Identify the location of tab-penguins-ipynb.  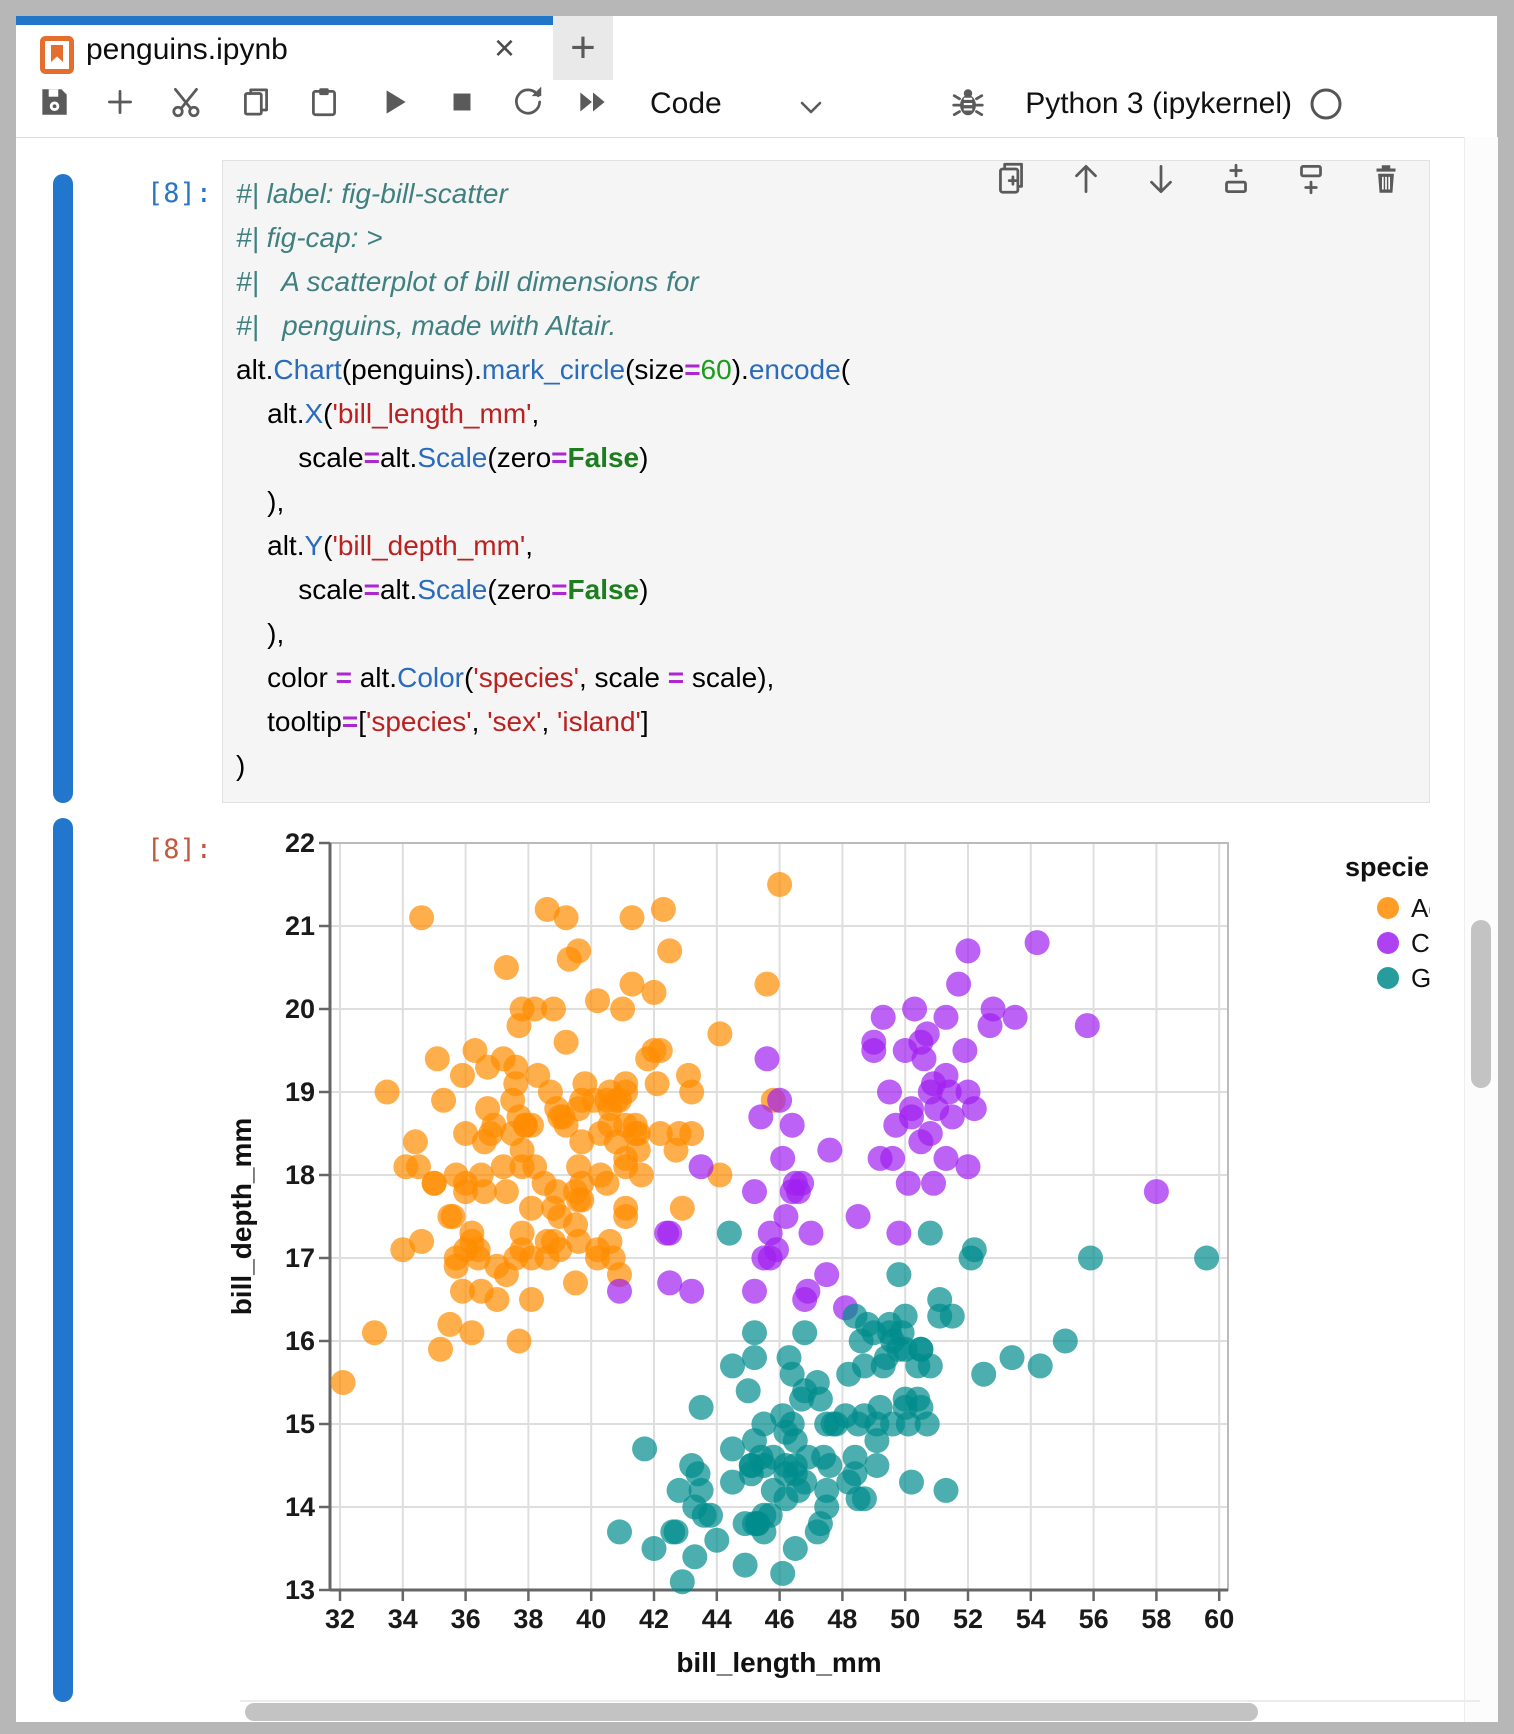
(285, 52).